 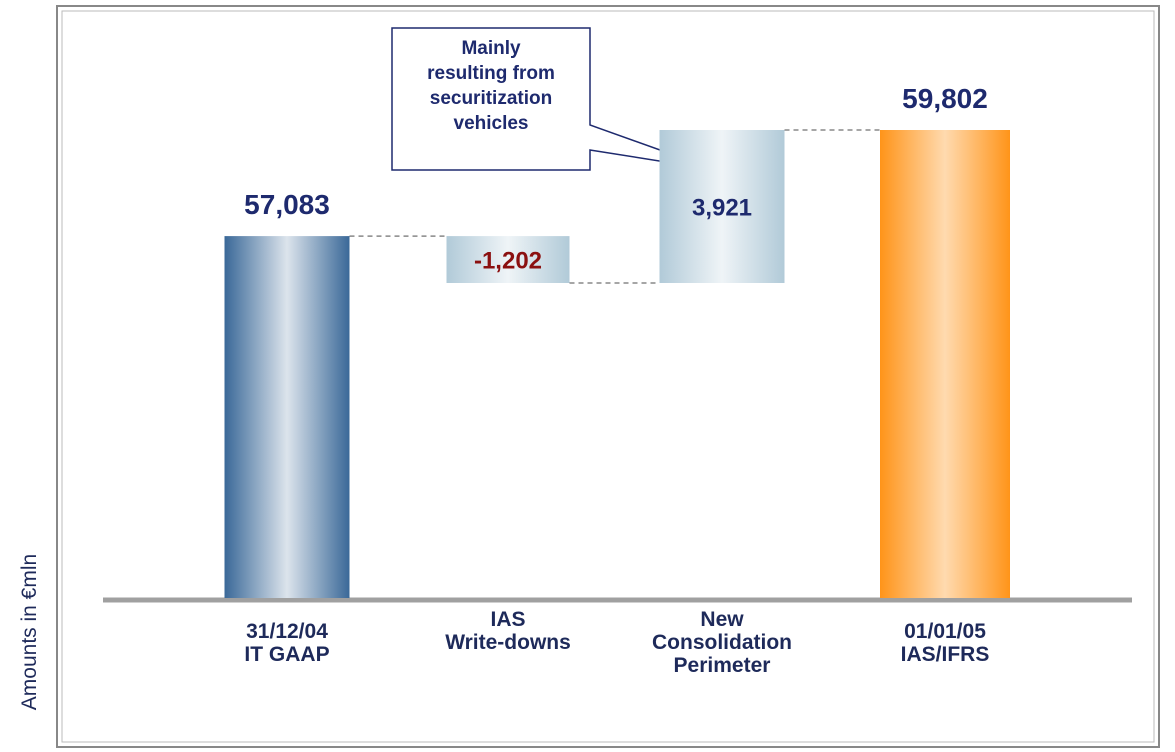 I want to click on callout, so click(x=554, y=99).